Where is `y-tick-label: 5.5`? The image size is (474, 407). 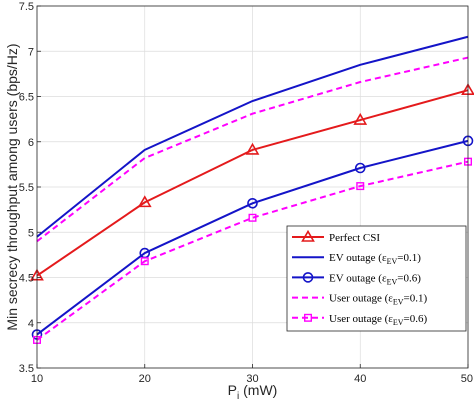
y-tick-label: 5.5 is located at coordinates (26, 188).